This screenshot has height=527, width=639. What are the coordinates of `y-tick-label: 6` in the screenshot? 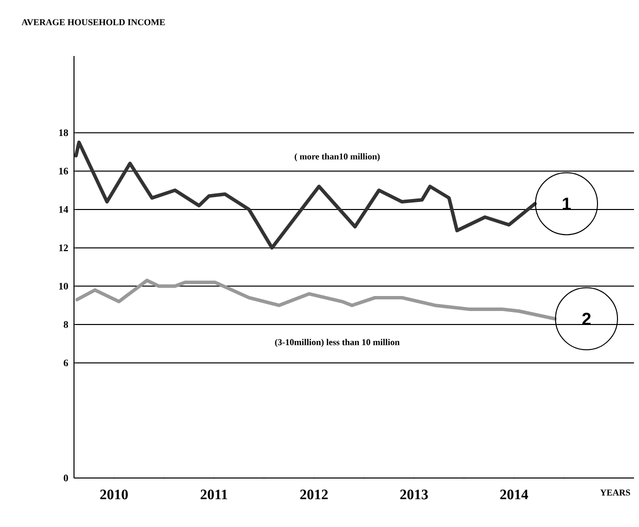 It's located at (66, 363).